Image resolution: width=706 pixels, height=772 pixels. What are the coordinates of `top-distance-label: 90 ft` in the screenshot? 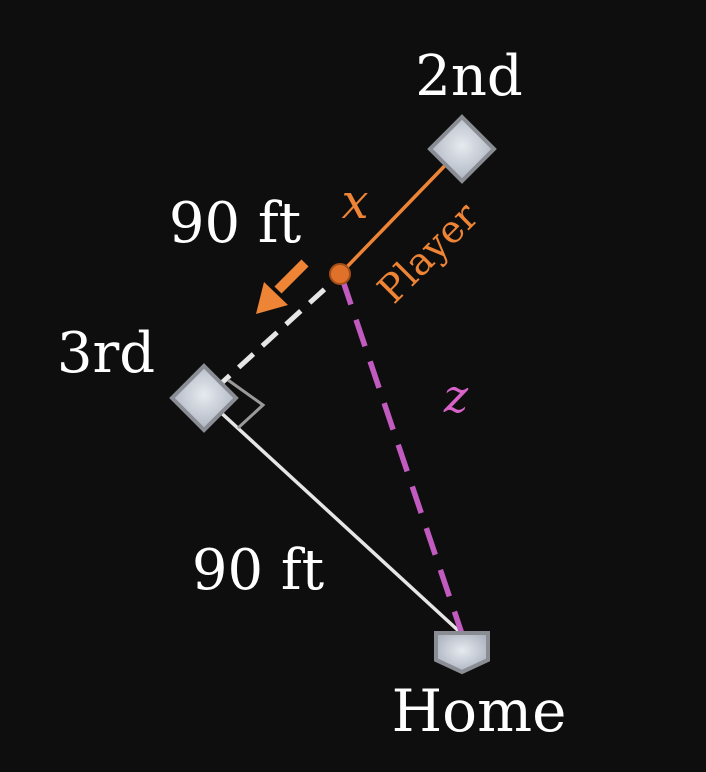 It's located at (235, 223).